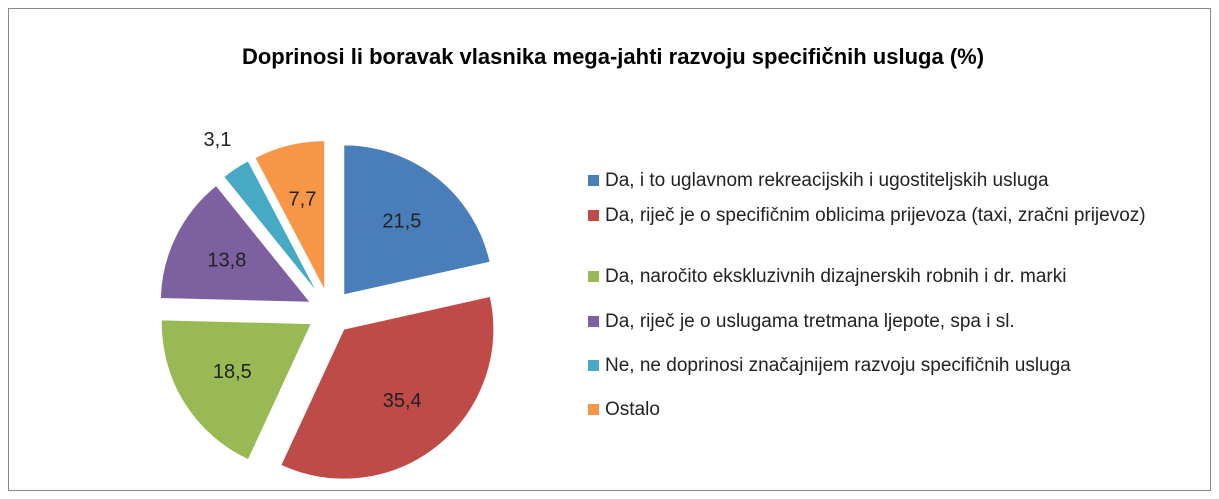 This screenshot has height=499, width=1219. What do you see at coordinates (402, 401) in the screenshot?
I see `data-label: 35,4` at bounding box center [402, 401].